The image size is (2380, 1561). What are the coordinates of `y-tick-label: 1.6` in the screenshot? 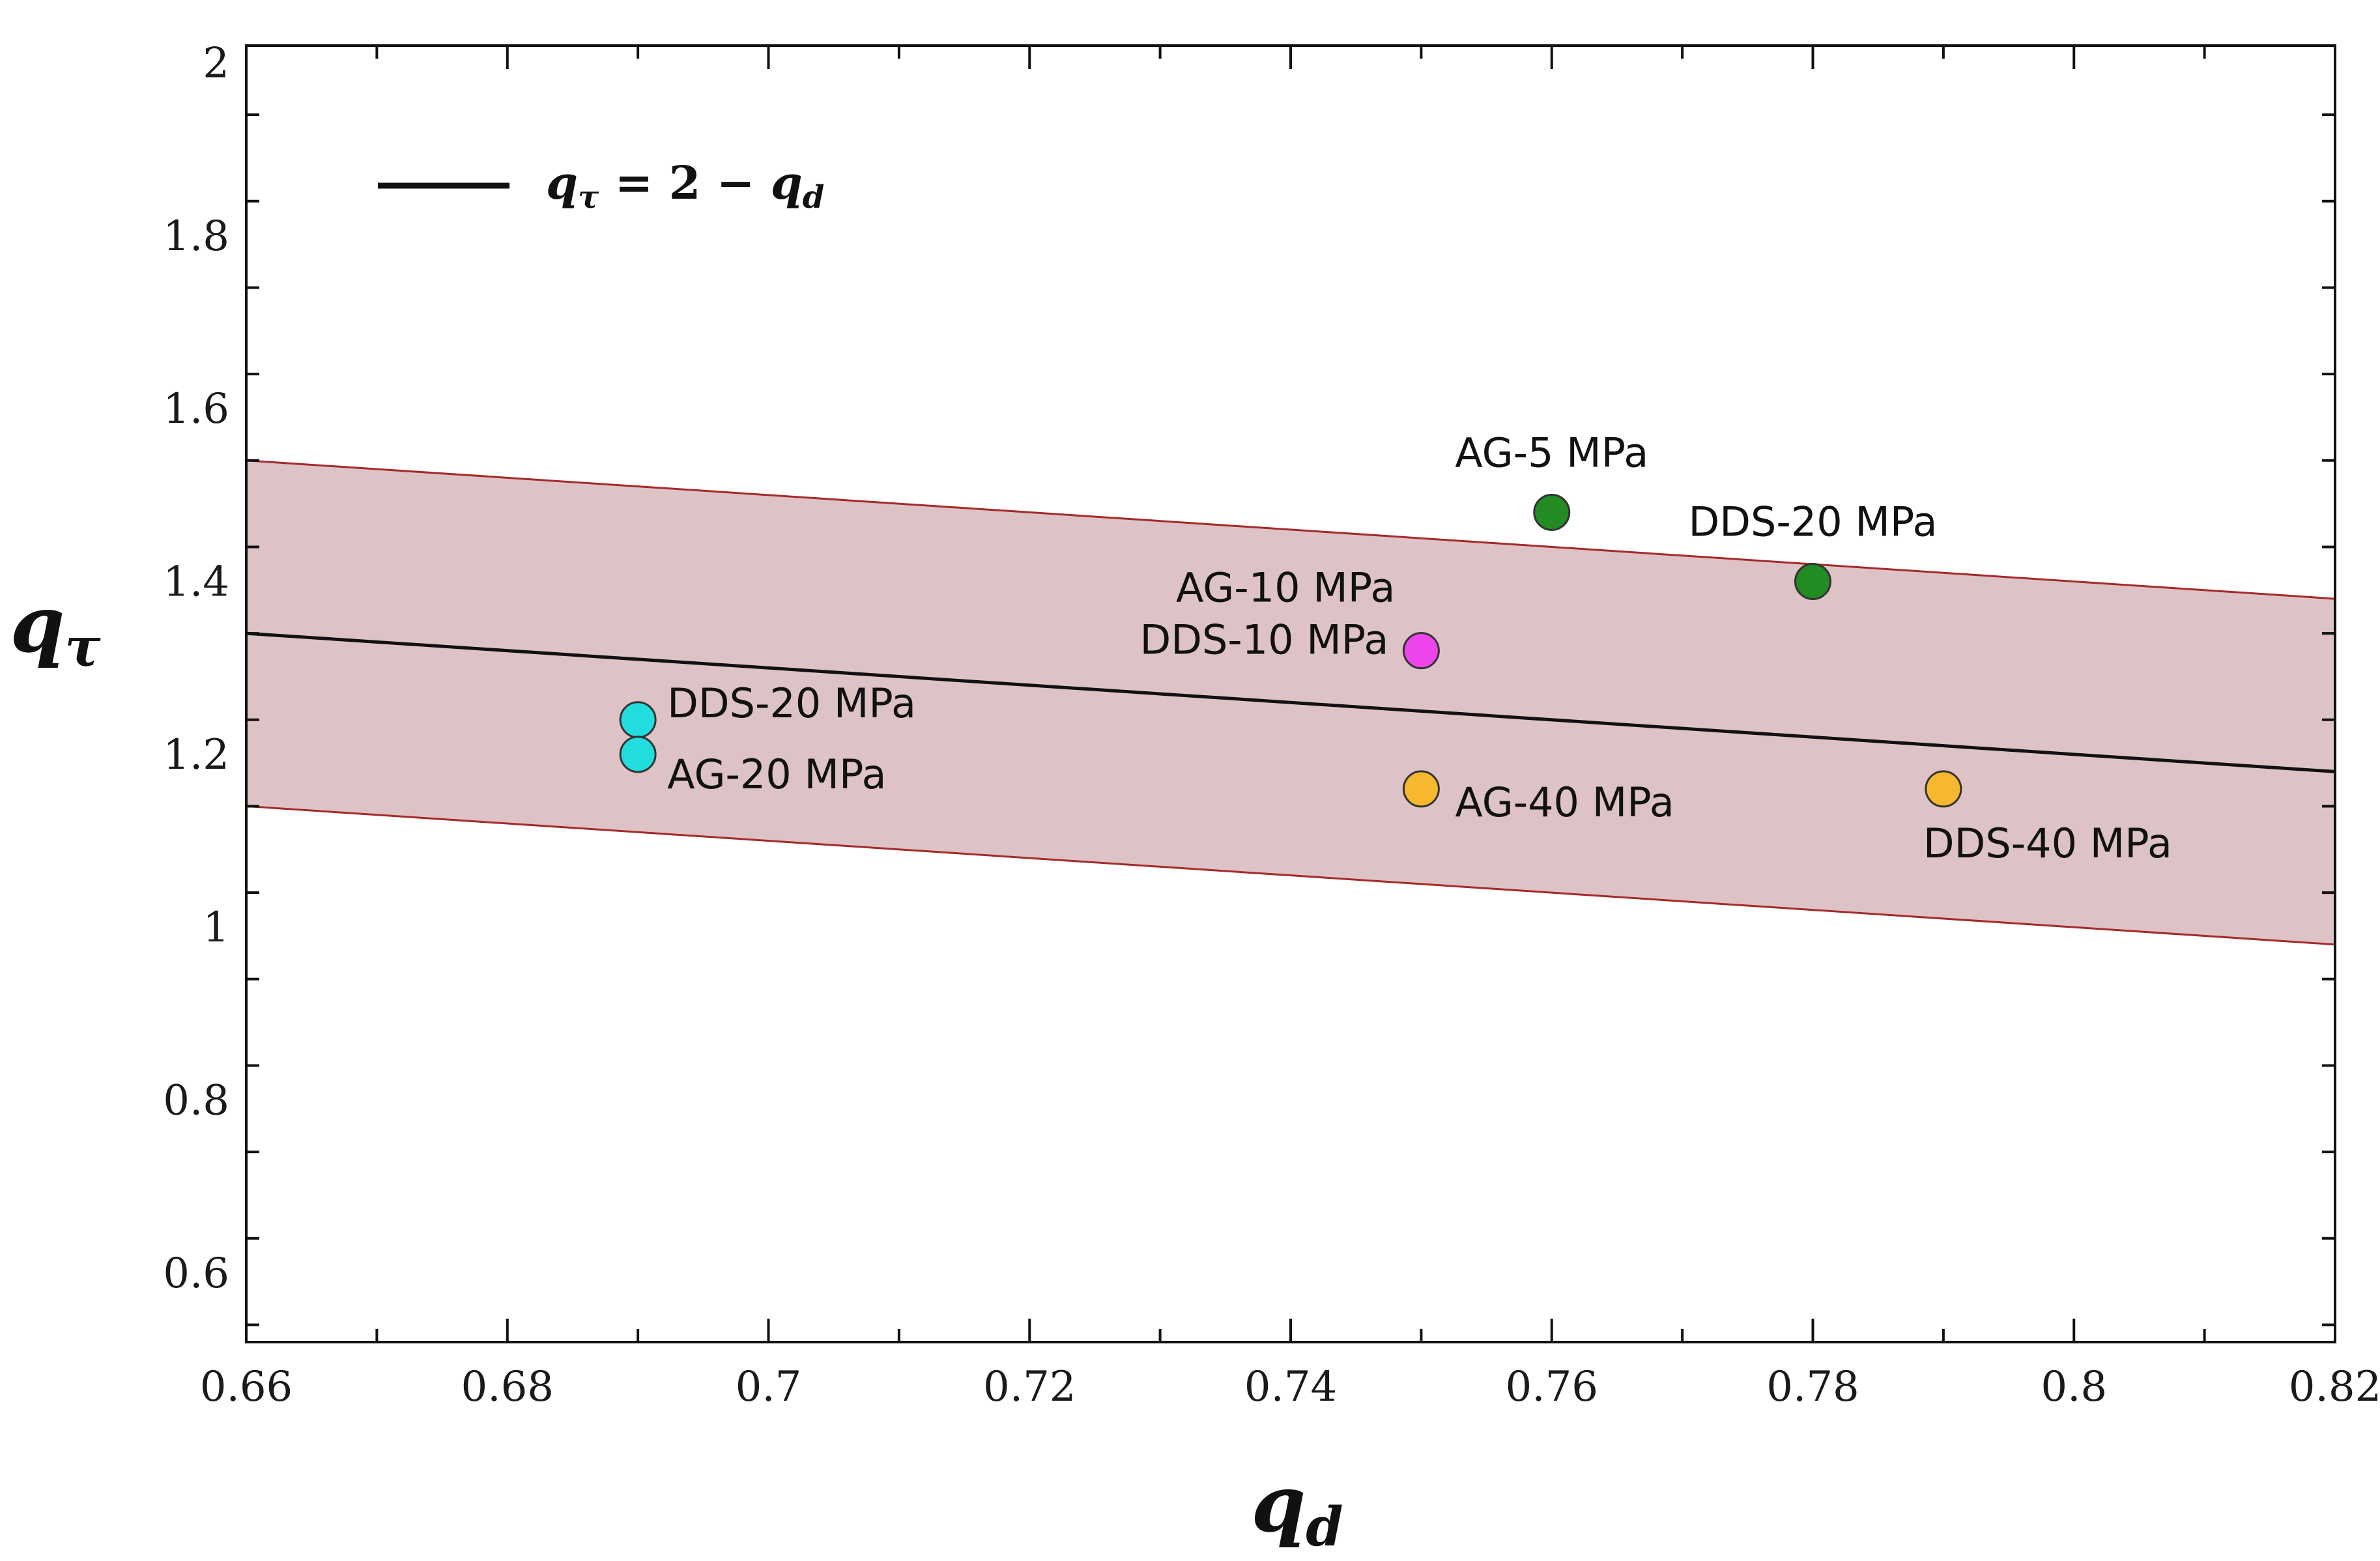 It's located at (196, 409).